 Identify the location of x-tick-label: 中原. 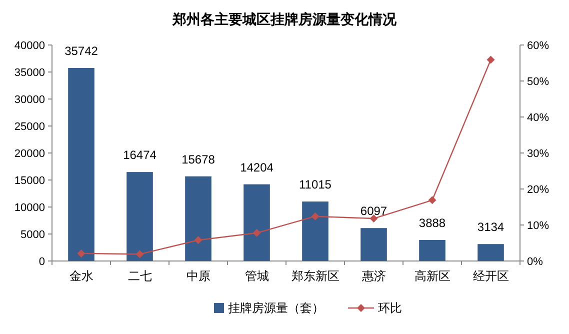
(198, 276).